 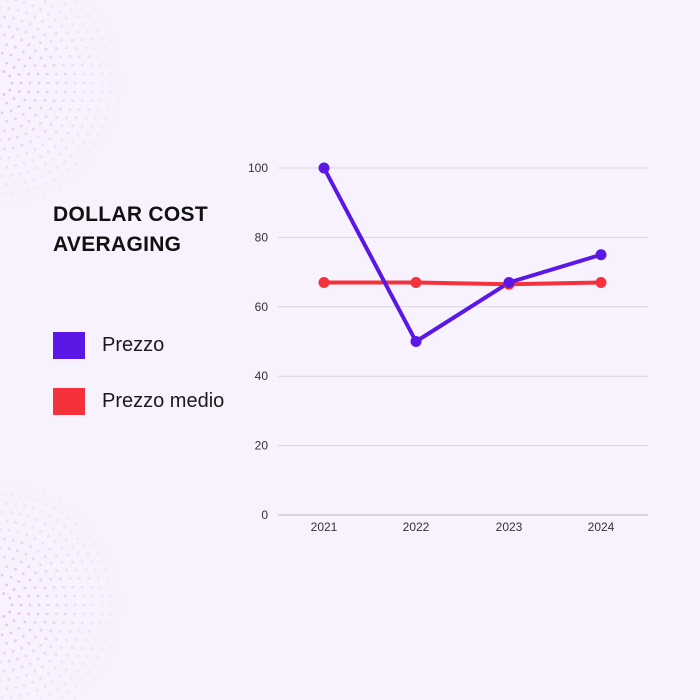 What do you see at coordinates (509, 527) in the screenshot?
I see `x-tick-label: 2023` at bounding box center [509, 527].